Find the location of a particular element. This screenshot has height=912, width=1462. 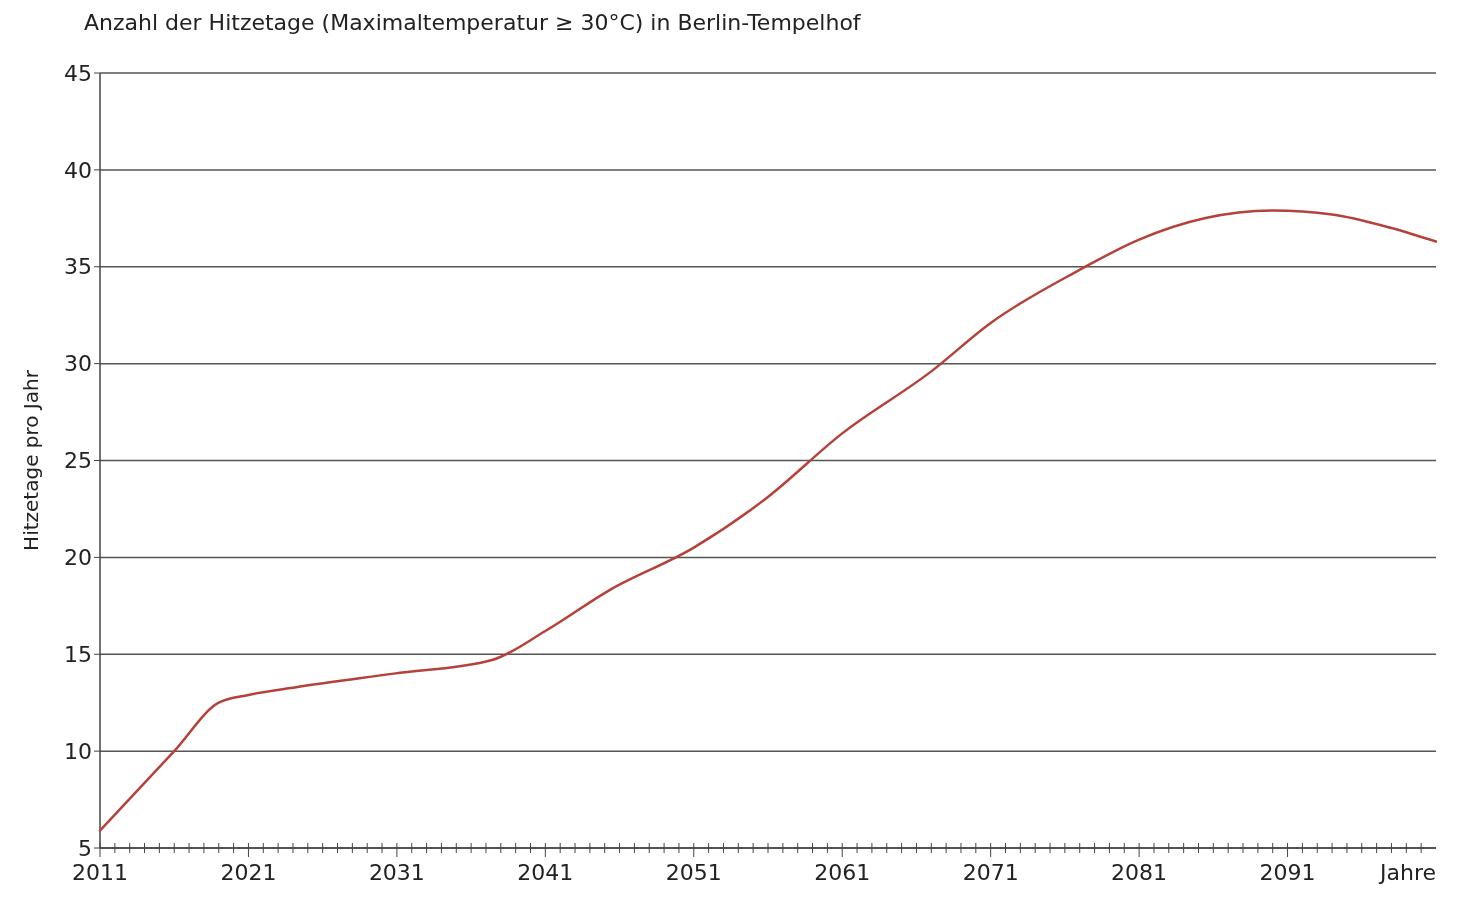

chart-title: Anzahl der Hitzetage (Maximaltemperatur ≥ 30°C) in Berlin-Tempelhof is located at coordinates (473, 22).